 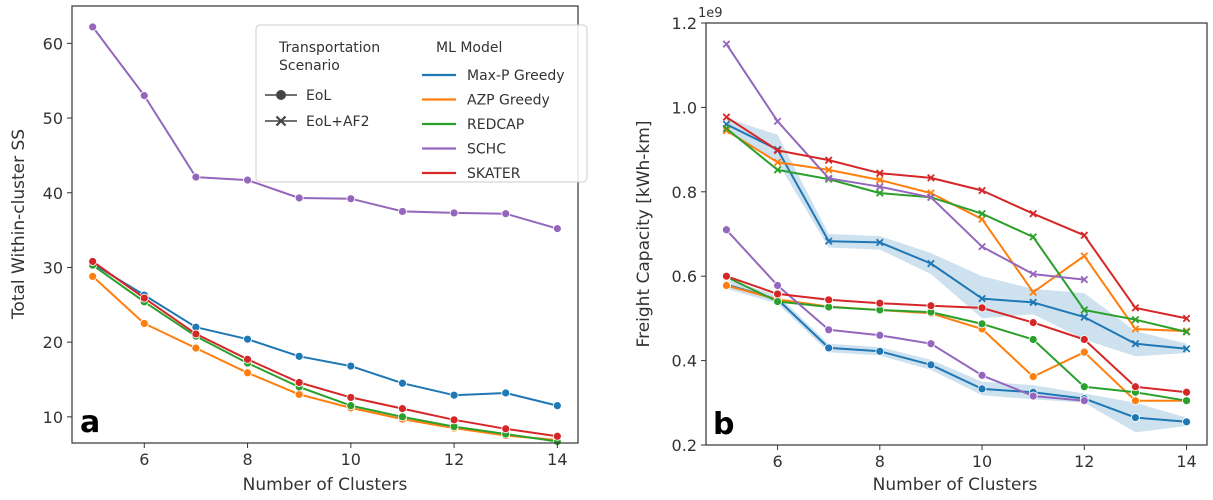 I want to click on panel-a-y-tick-label: 10, so click(x=53, y=417).